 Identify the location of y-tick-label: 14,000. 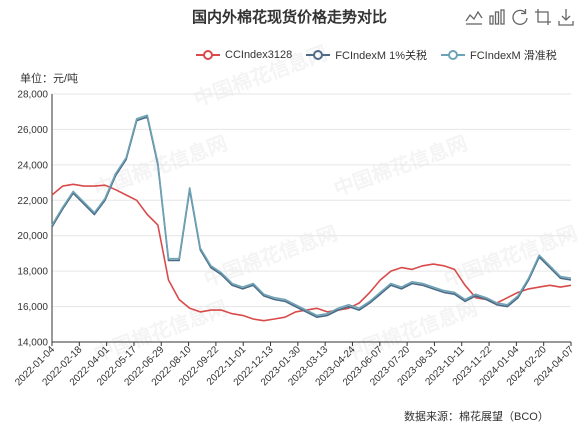
(32, 343).